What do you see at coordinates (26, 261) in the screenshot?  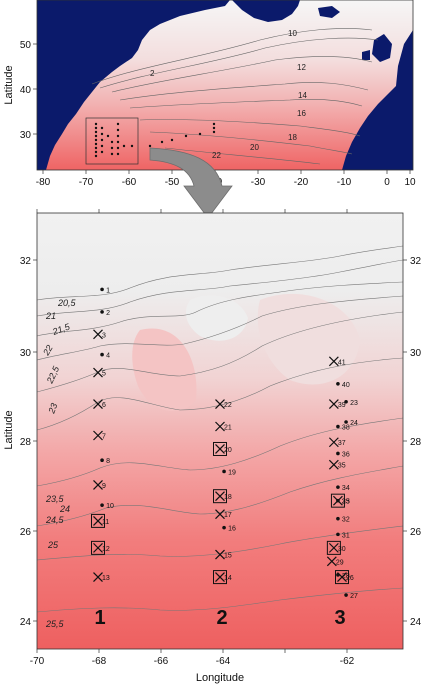 I see `detail-y-tick-left: 32` at bounding box center [26, 261].